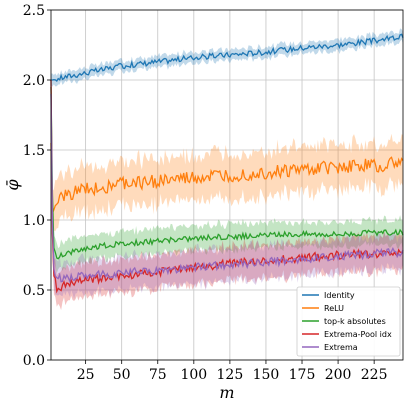  Describe the element at coordinates (34, 291) in the screenshot. I see `y-tick-label: 0.5` at that location.